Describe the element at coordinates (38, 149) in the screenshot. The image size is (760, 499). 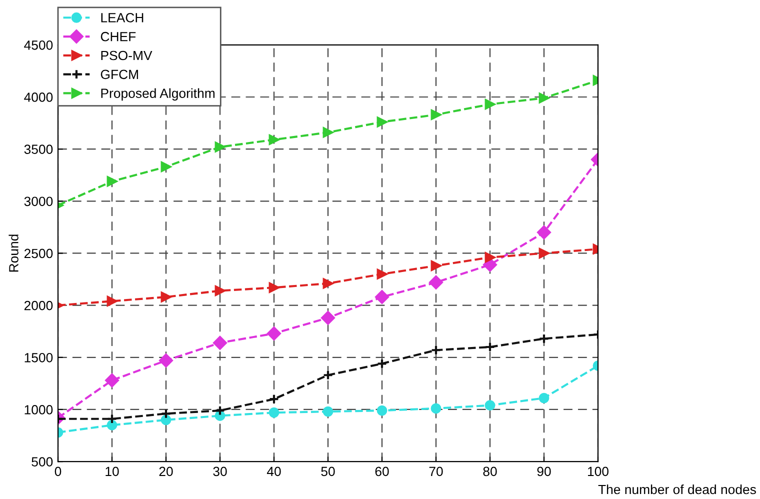
I see `y-tick-label: 3500` at that location.